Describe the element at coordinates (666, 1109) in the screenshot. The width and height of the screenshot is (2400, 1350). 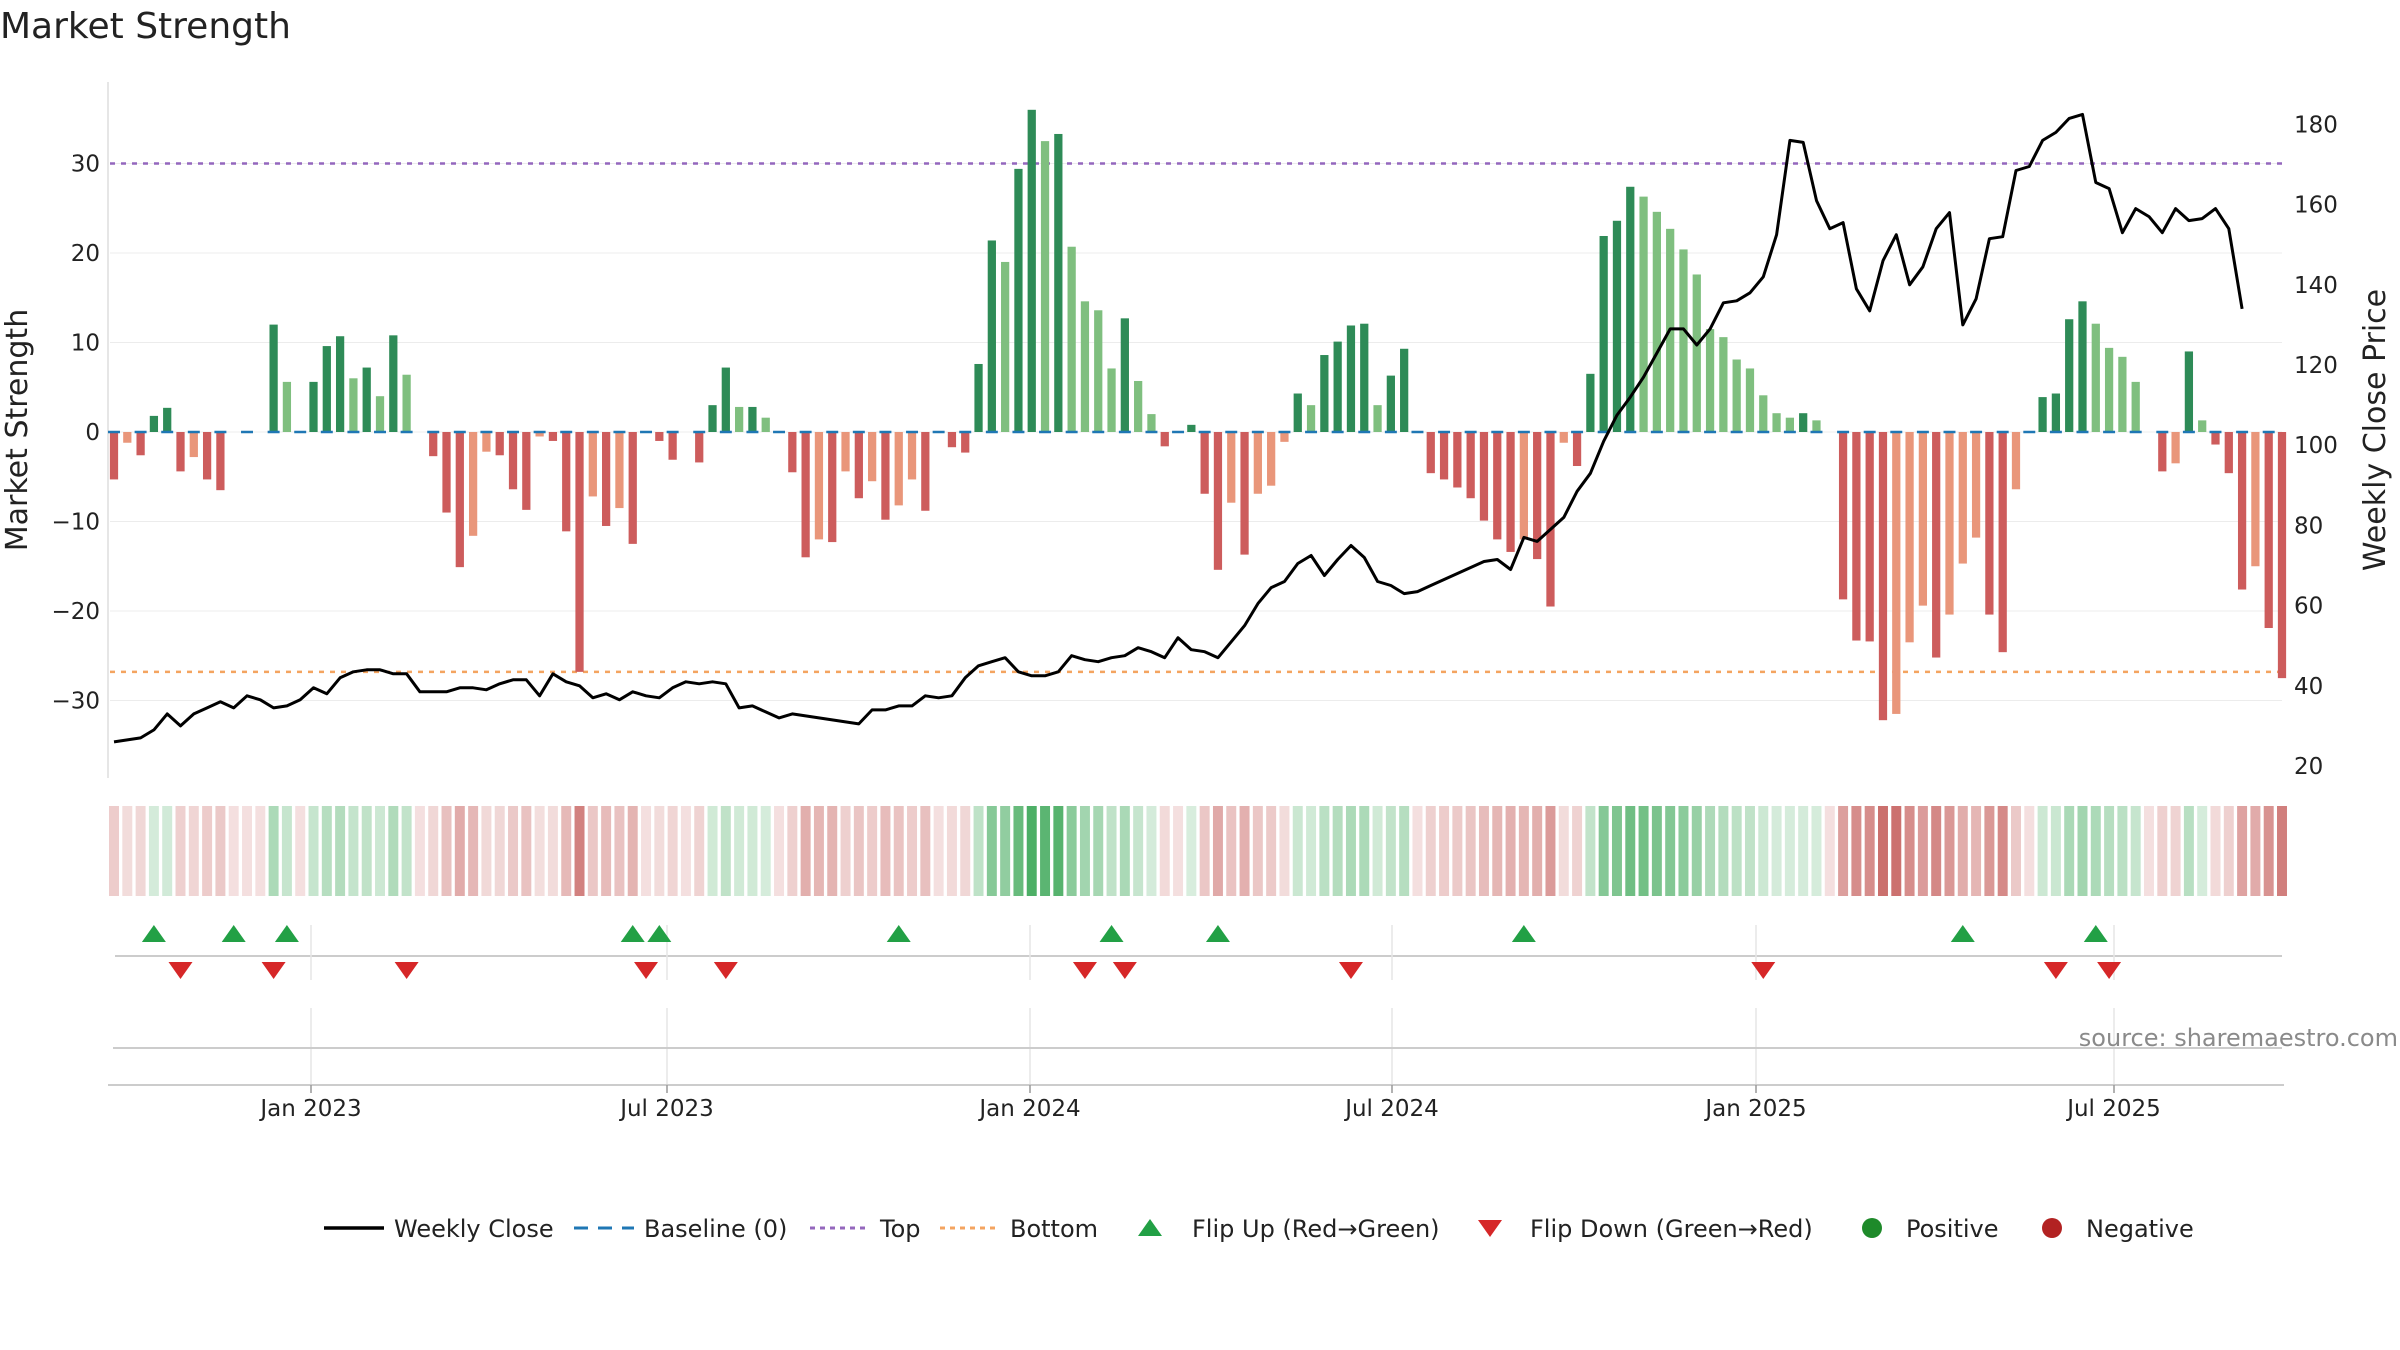
I see `x-tick-label: Jul 2023` at that location.